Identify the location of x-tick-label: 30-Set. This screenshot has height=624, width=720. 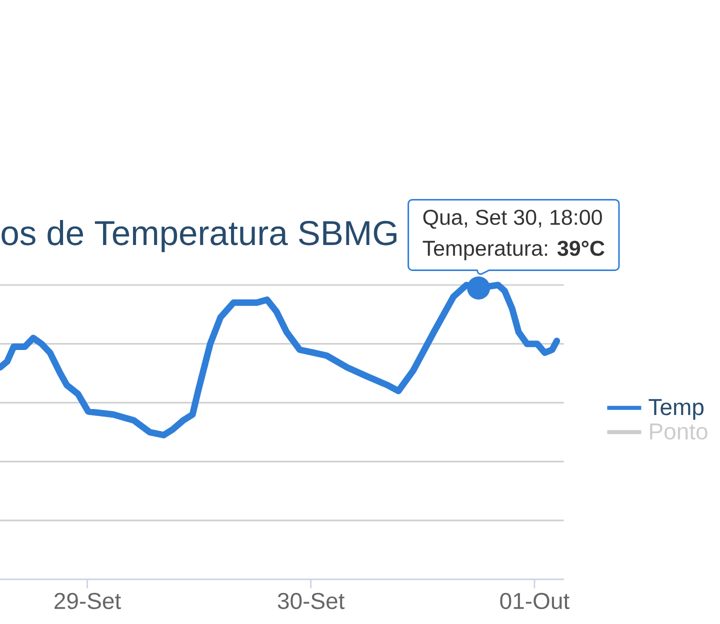
(311, 601).